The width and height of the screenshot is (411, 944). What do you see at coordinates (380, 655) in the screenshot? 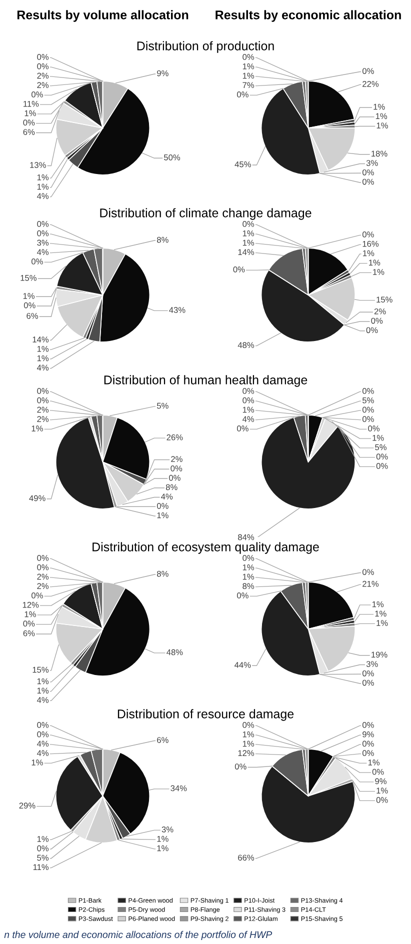
I see `data-label: 19%` at bounding box center [380, 655].